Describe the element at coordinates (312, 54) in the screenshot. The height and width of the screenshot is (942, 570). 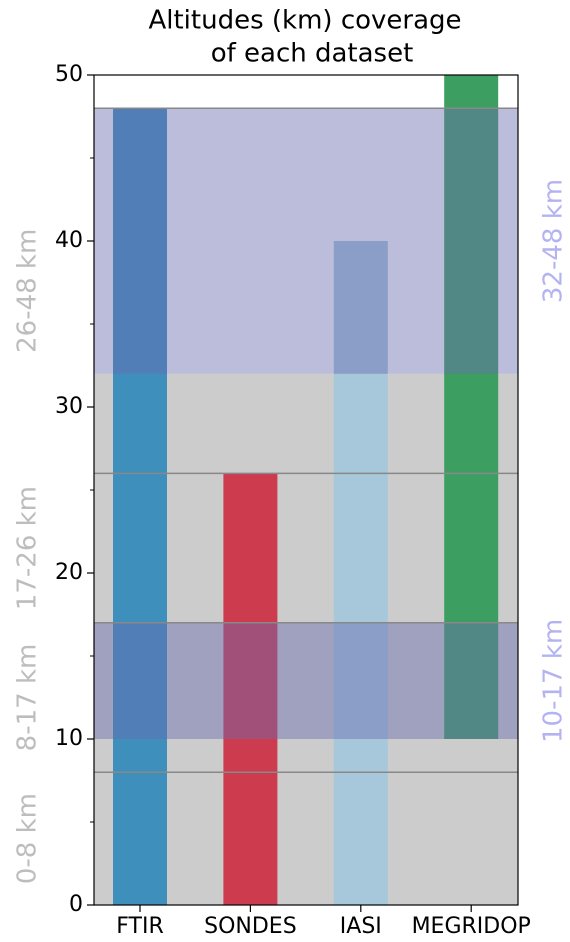
I see `chart-title: of each dataset` at that location.